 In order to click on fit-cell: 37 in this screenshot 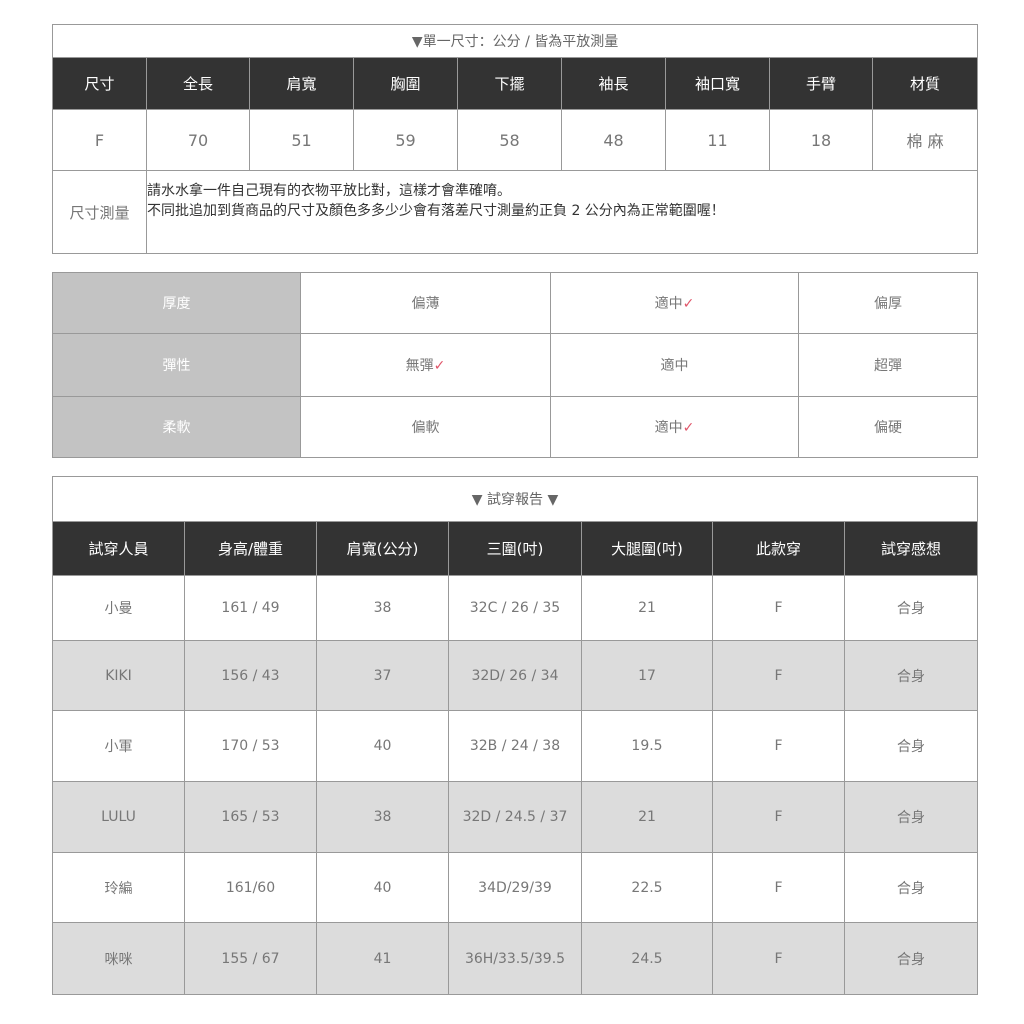, I will do `click(382, 675)`.